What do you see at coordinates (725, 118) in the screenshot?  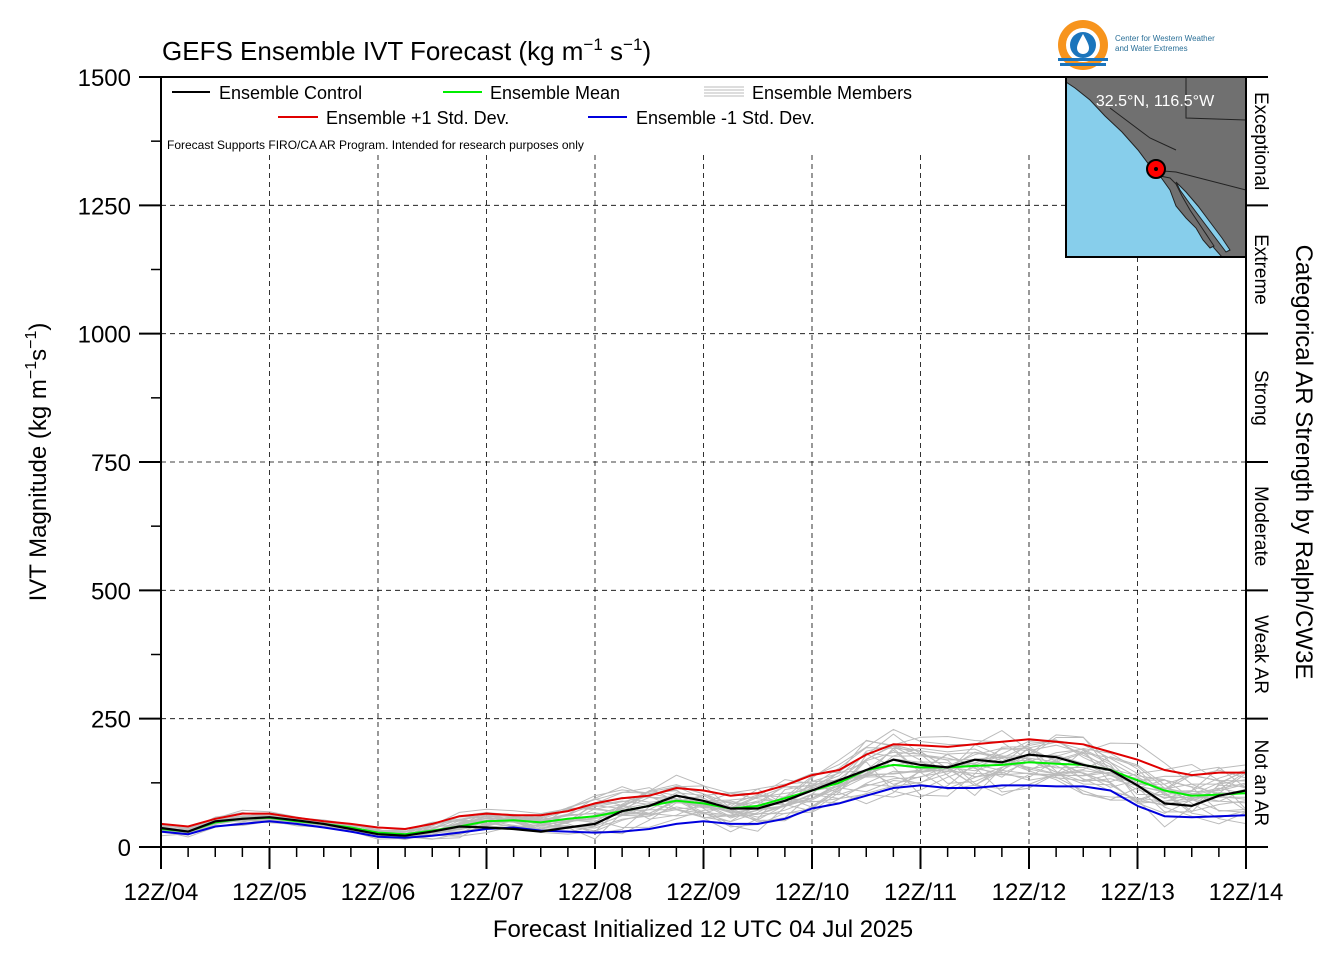 I see `legend-label-minus-sd: Ensemble -1 Std. Dev.` at bounding box center [725, 118].